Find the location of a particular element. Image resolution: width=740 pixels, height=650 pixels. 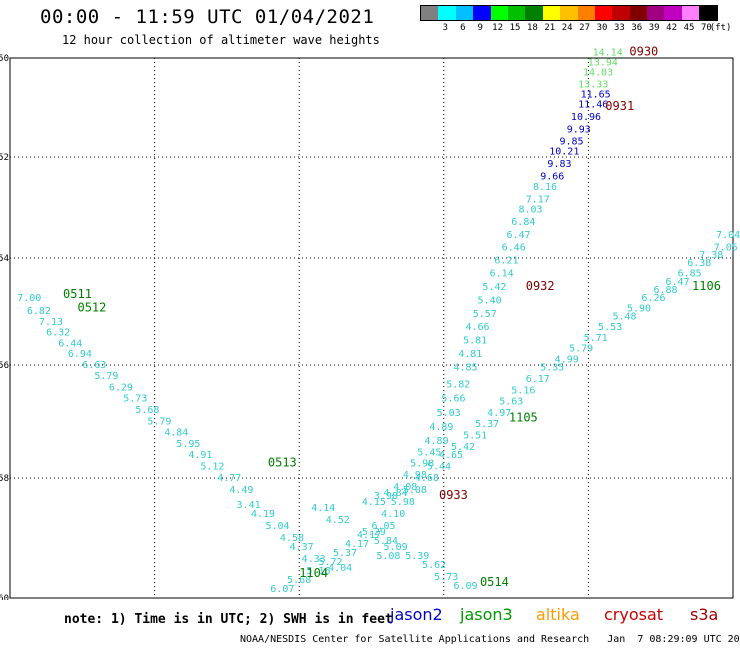

lat-tick-label: -52 is located at coordinates (4, 158).